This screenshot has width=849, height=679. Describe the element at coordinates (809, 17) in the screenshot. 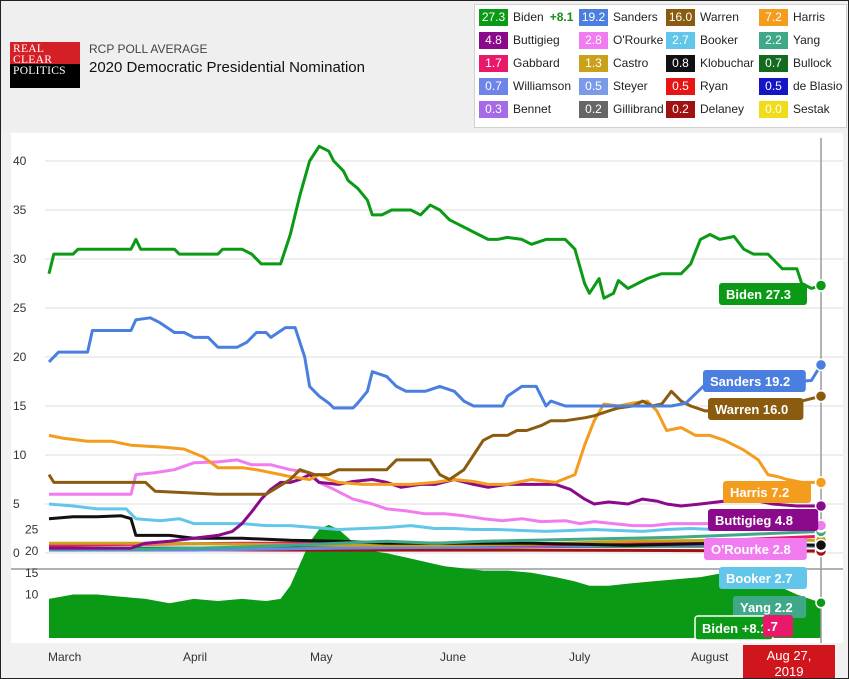

I see `legend-name: Harris` at that location.